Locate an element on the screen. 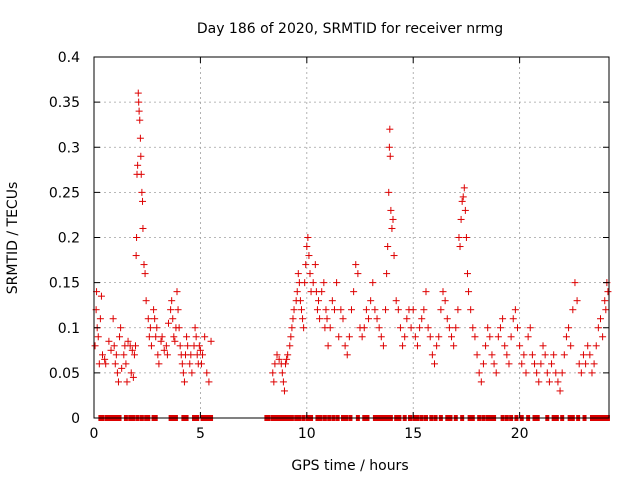 This screenshot has width=640, height=480. x-tick-label: 10 is located at coordinates (307, 434).